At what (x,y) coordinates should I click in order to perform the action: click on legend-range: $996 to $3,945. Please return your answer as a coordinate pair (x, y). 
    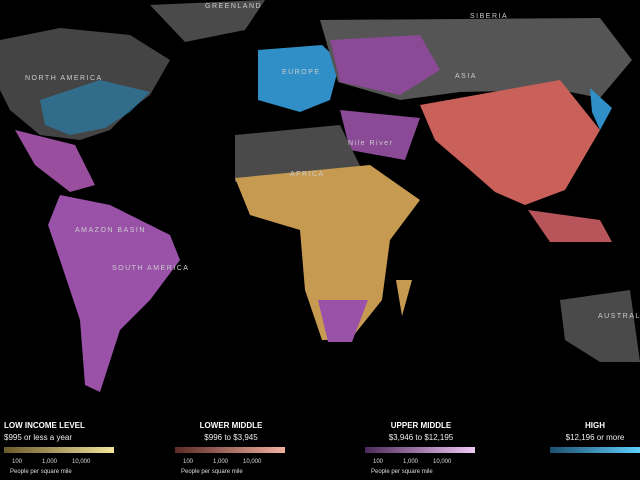
    Looking at the image, I should click on (231, 437).